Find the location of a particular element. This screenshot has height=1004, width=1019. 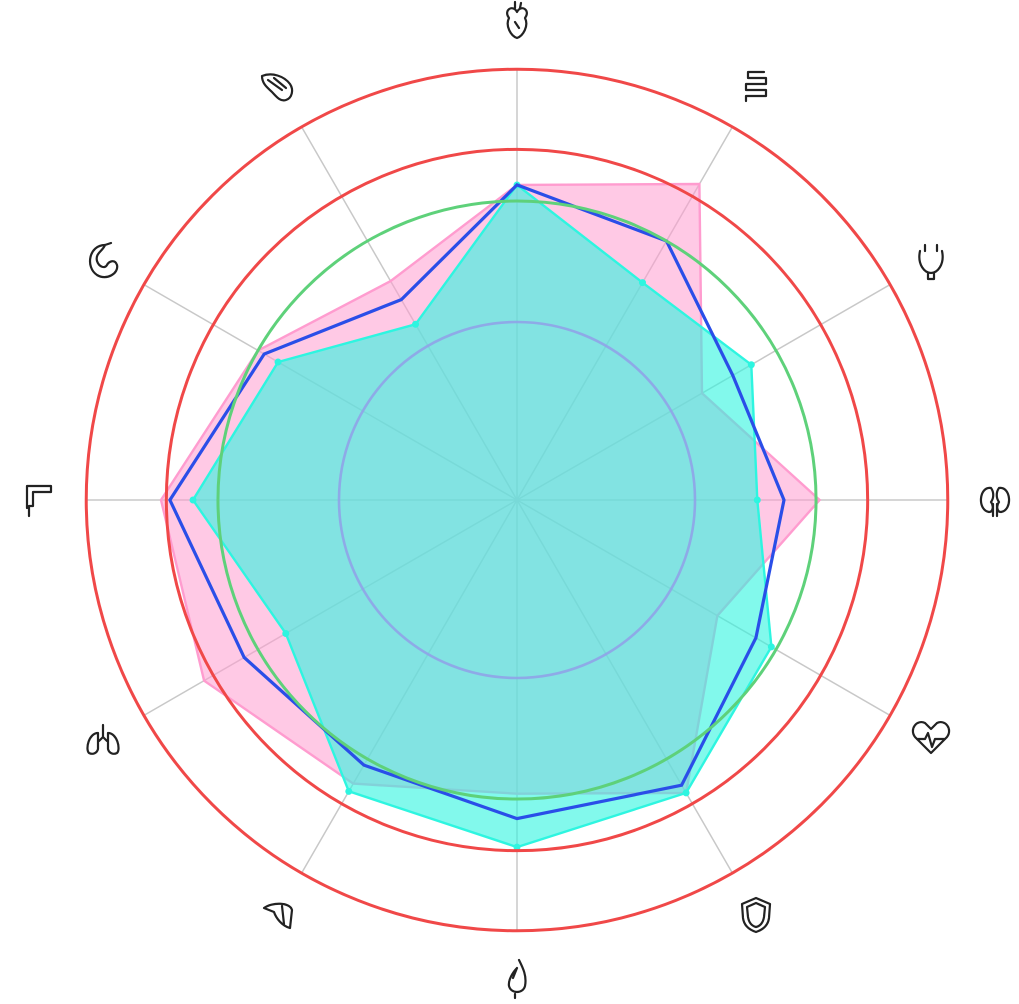

bladder-icon-shape is located at coordinates (931, 262).